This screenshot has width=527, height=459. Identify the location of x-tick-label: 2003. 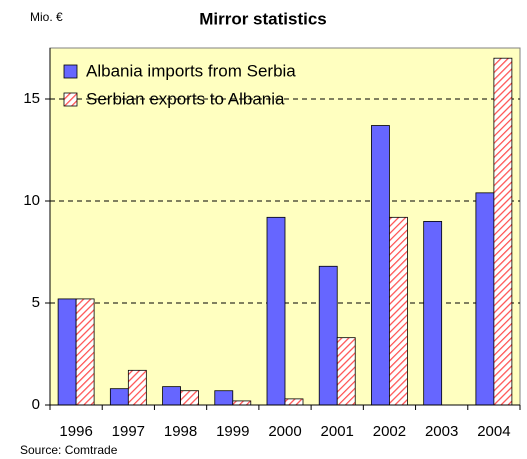
(441, 431).